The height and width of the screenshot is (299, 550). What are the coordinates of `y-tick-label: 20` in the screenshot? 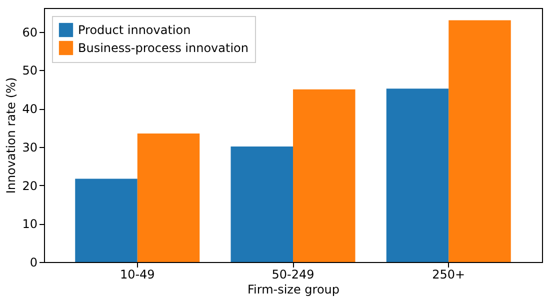 It's located at (30, 185).